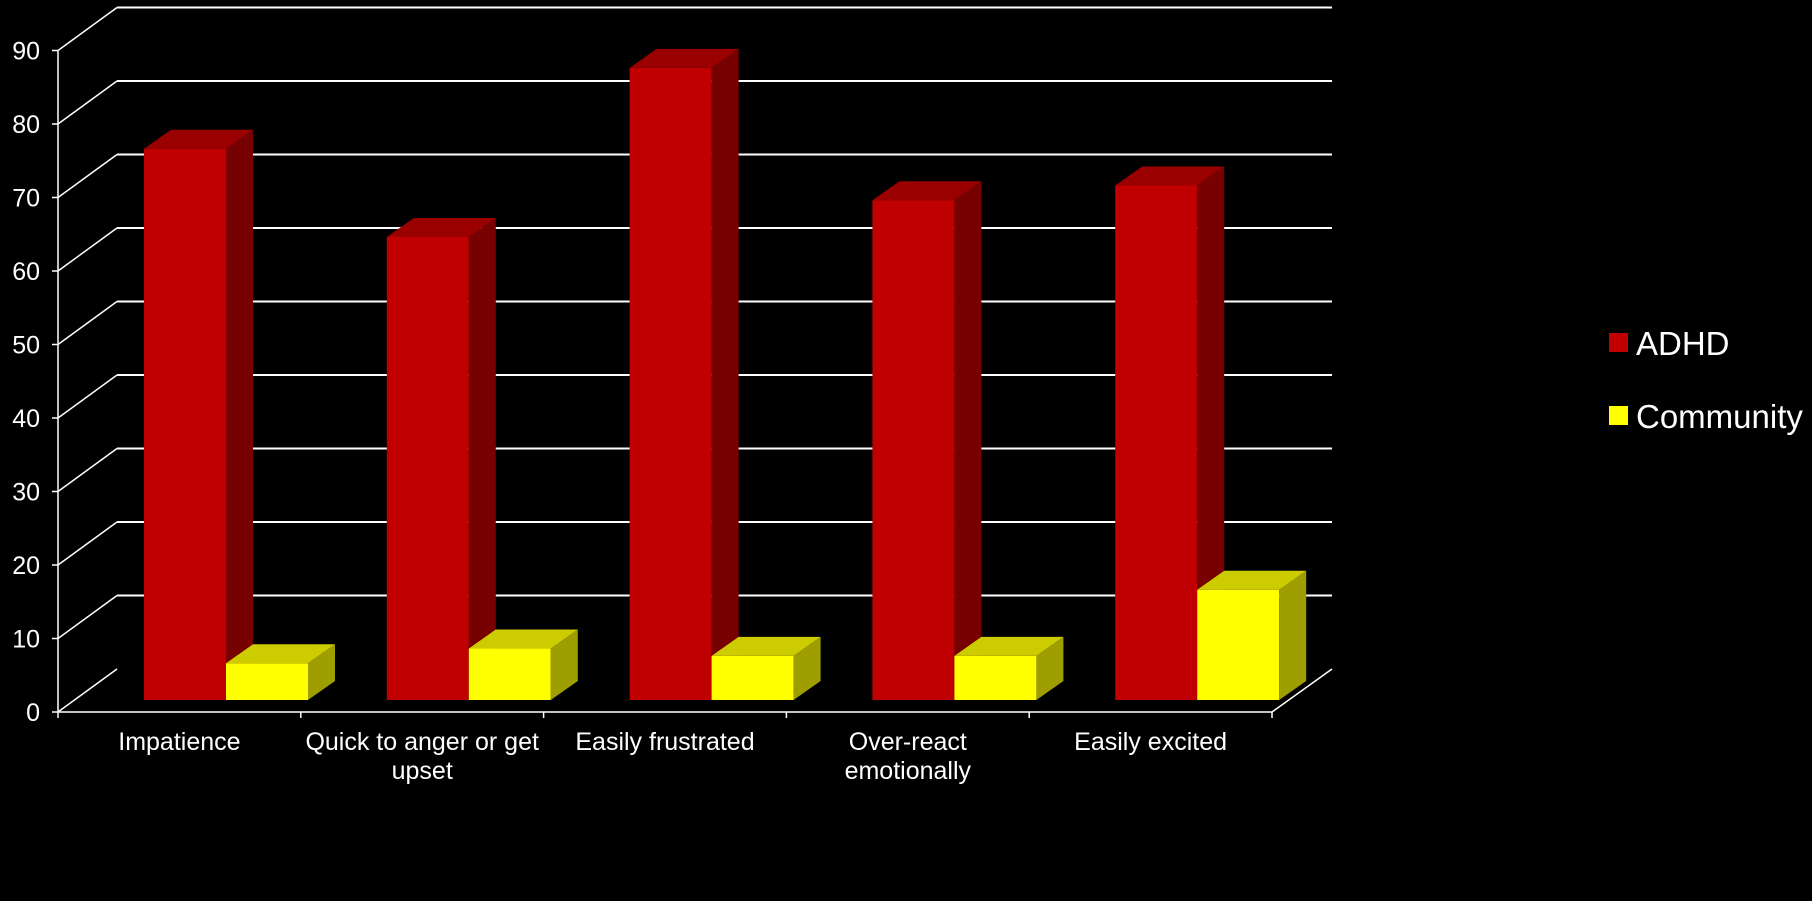  What do you see at coordinates (26, 199) in the screenshot?
I see `y-tick-label: 70` at bounding box center [26, 199].